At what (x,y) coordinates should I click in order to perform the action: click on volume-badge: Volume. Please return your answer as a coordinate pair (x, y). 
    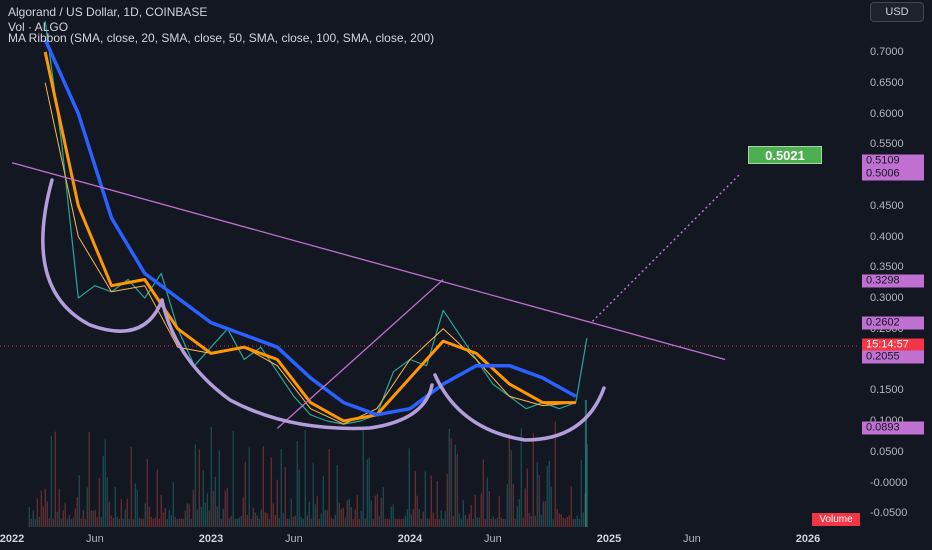
    Looking at the image, I should click on (836, 519).